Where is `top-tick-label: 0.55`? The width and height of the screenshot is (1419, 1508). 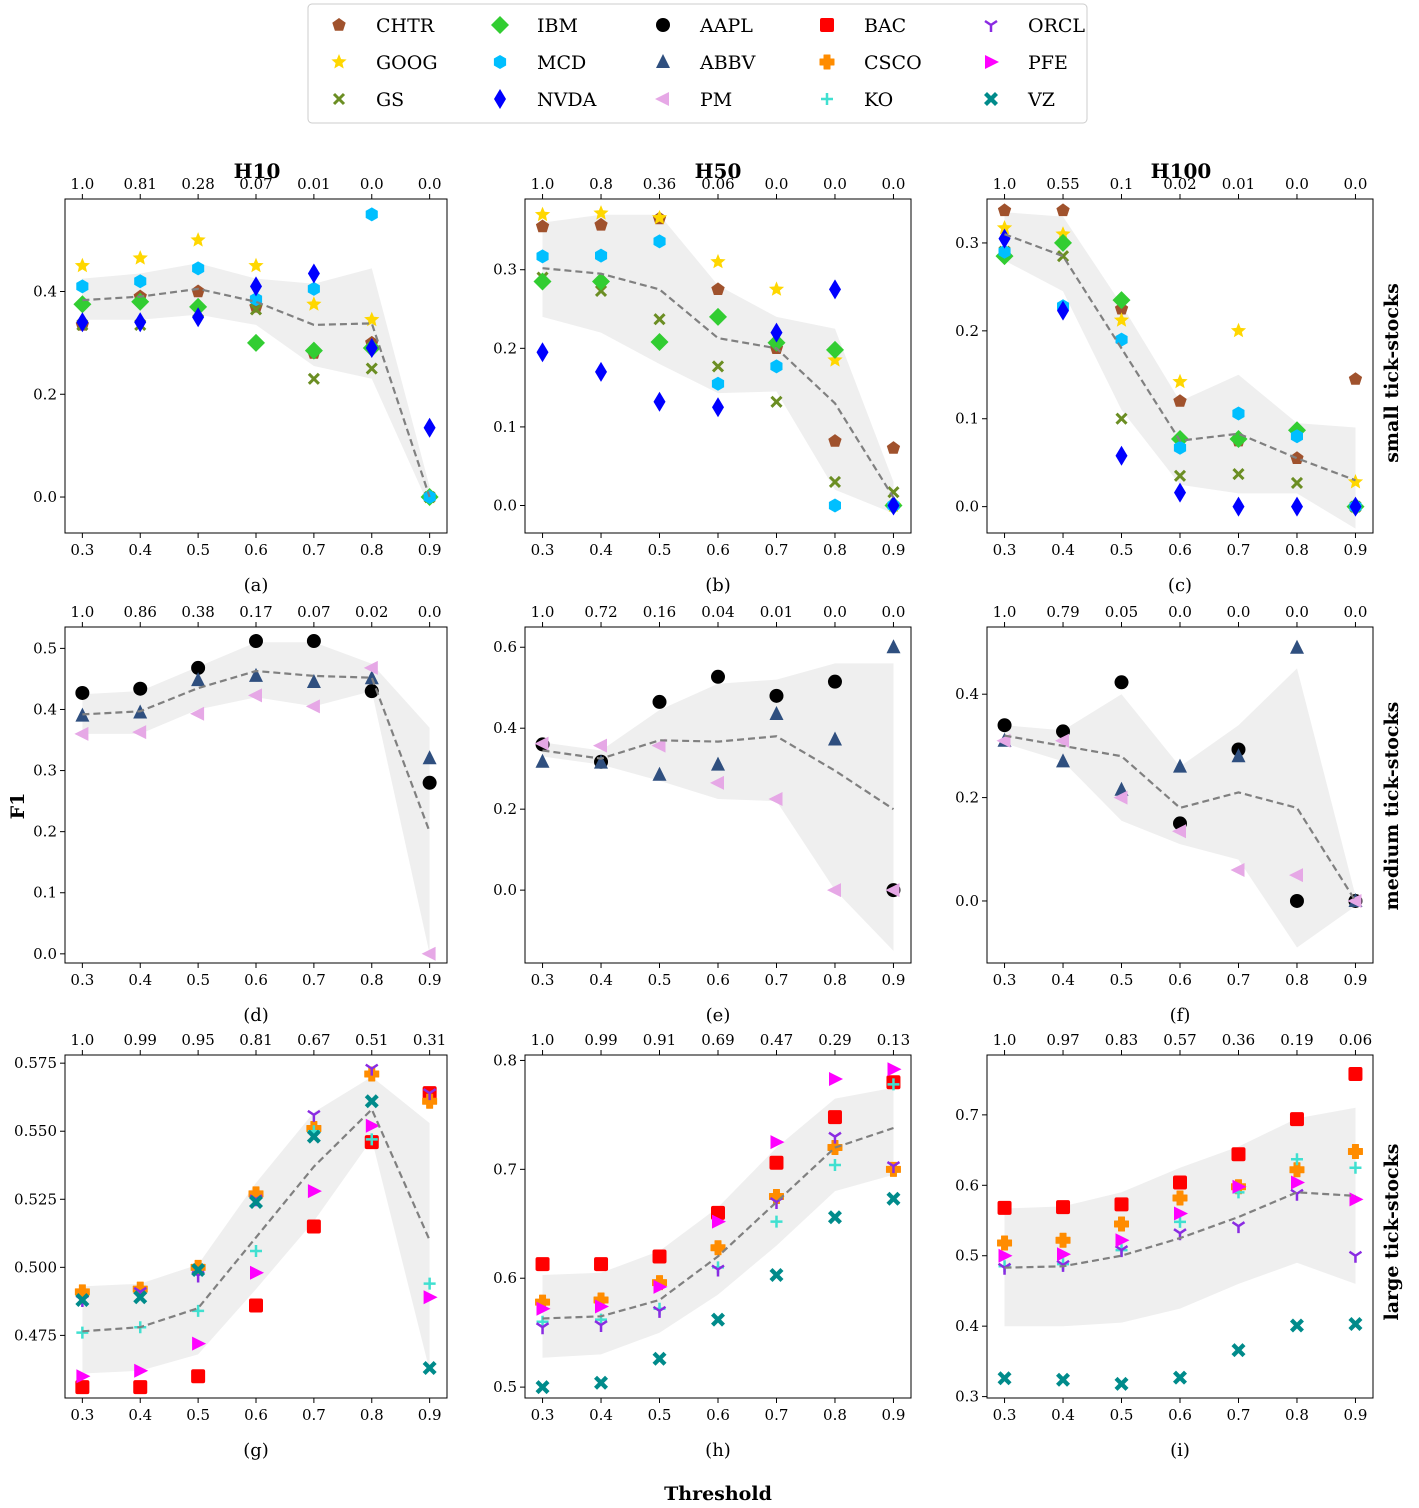
top-tick-label: 0.55 is located at coordinates (1062, 184).